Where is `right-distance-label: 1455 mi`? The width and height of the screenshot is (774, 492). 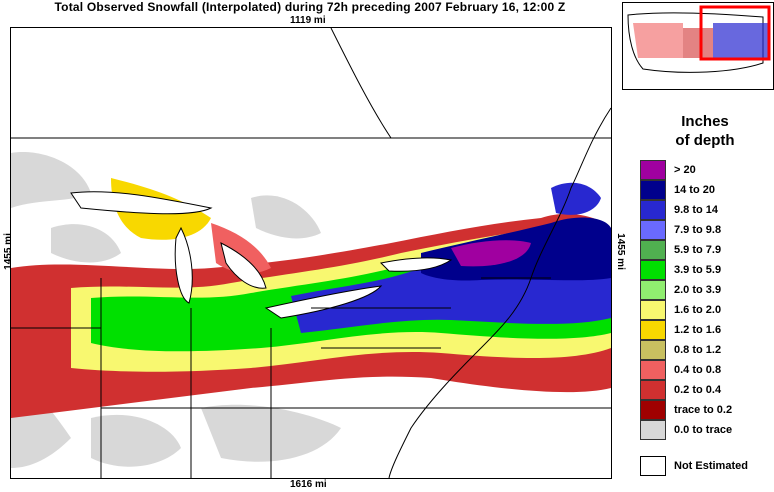 right-distance-label: 1455 mi is located at coordinates (620, 251).